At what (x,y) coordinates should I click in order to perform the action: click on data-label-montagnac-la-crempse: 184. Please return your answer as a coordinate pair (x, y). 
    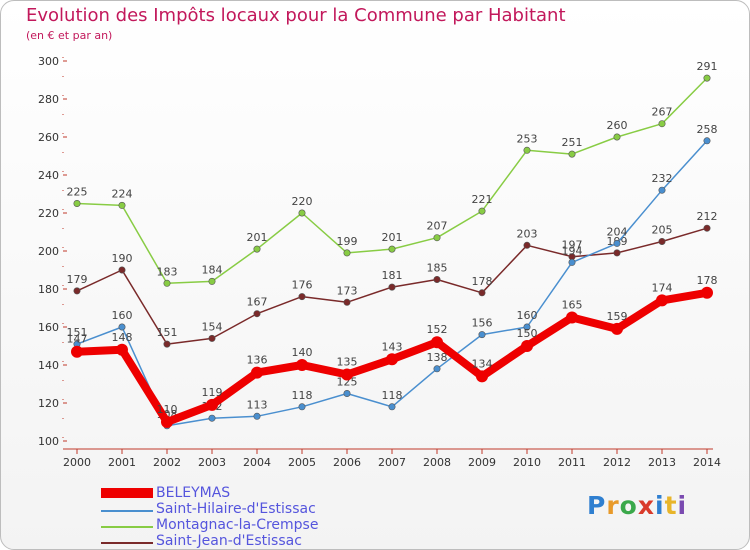
    Looking at the image, I should click on (212, 269).